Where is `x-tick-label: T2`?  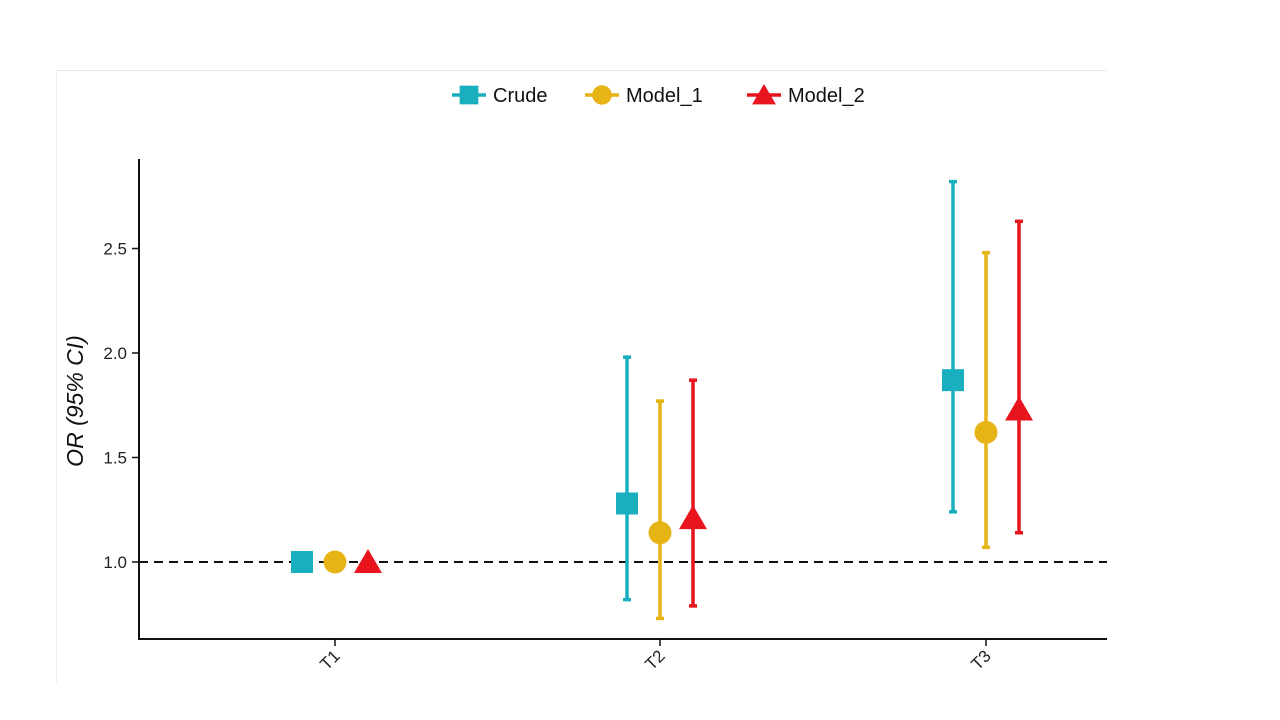 x-tick-label: T2 is located at coordinates (654, 659).